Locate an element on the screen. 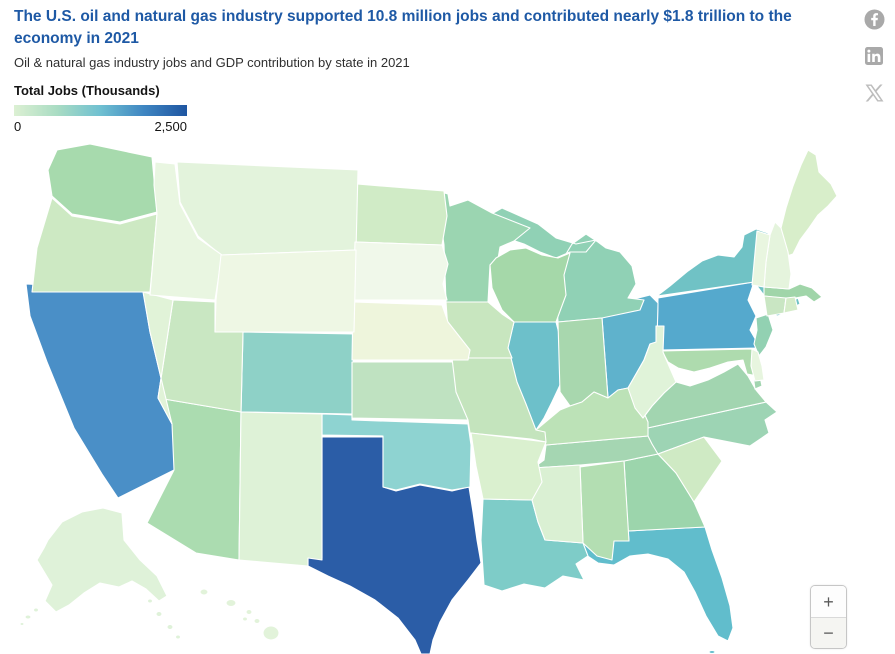 This screenshot has height=654, width=895. state-kentucky: Kentucky is located at coordinates (592, 416).